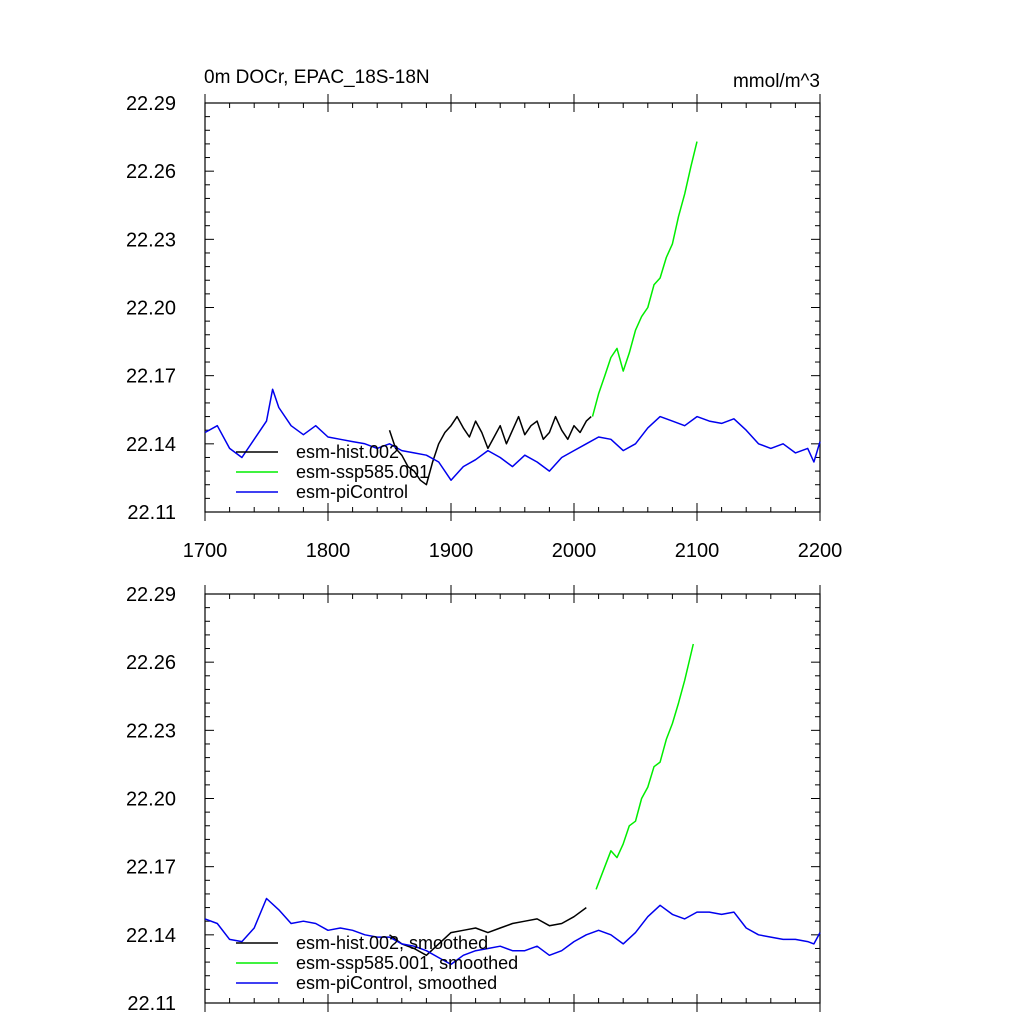  What do you see at coordinates (352, 492) in the screenshot?
I see `legend-label: esm-piControl` at bounding box center [352, 492].